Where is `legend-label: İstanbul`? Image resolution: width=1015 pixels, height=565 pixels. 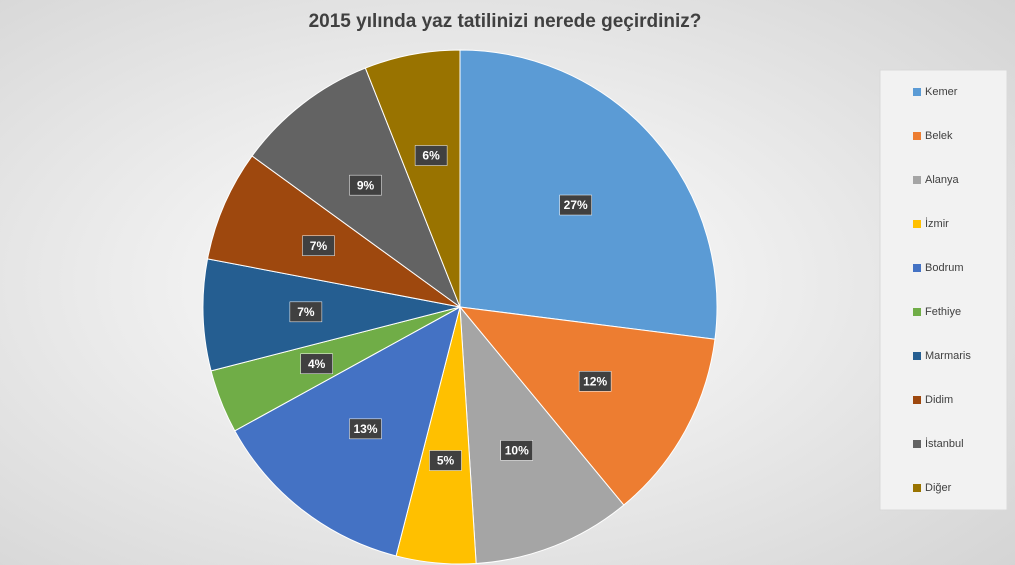
legend-label: İstanbul is located at coordinates (944, 443).